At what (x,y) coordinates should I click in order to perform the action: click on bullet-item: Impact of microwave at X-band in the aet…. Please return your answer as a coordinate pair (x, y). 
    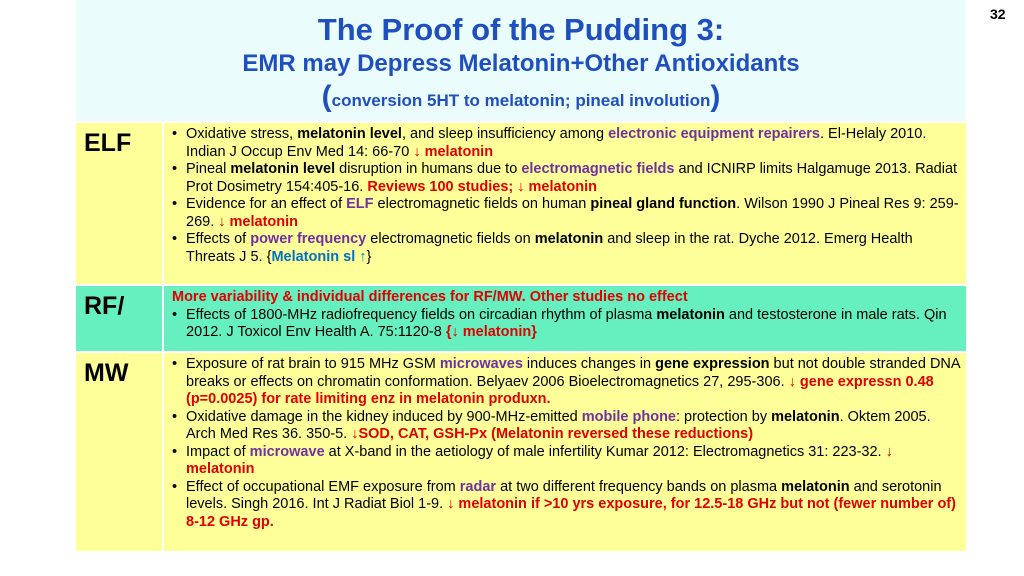
    Looking at the image, I should click on (566, 461).